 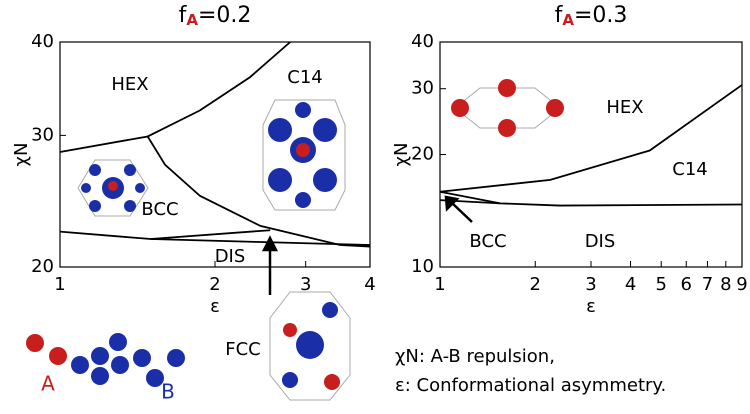 What do you see at coordinates (243, 349) in the screenshot?
I see `phase-label: FCC` at bounding box center [243, 349].